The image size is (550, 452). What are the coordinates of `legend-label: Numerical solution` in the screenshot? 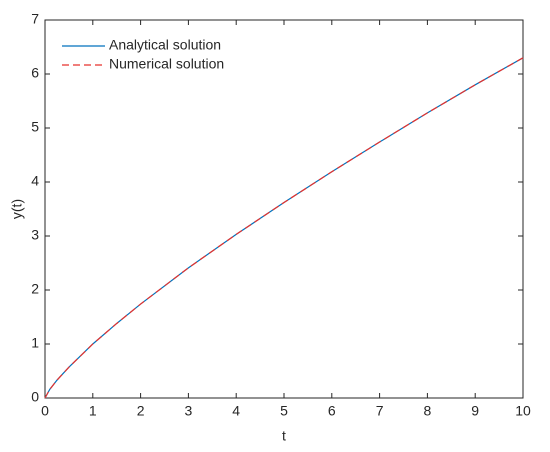 It's located at (166, 64).